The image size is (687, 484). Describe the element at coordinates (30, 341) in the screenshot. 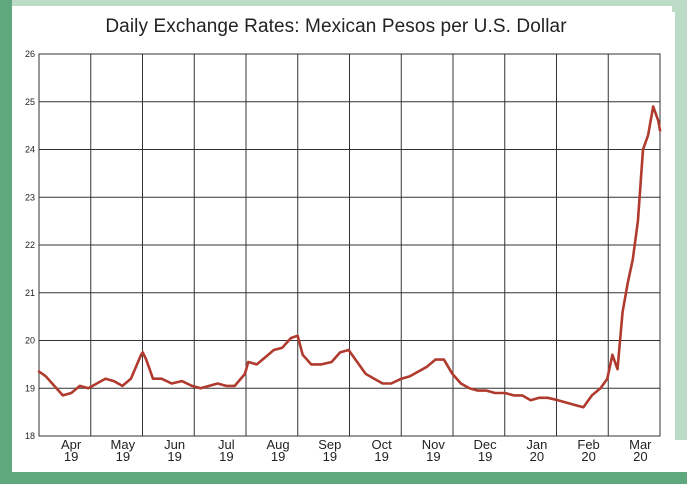

I see `y-tick-label: 20` at that location.